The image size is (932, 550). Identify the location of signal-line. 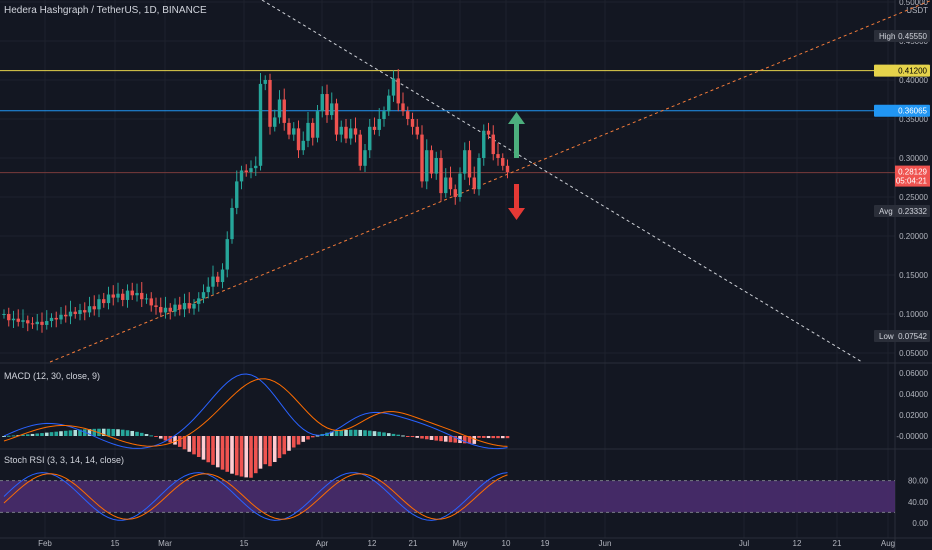
(255, 412).